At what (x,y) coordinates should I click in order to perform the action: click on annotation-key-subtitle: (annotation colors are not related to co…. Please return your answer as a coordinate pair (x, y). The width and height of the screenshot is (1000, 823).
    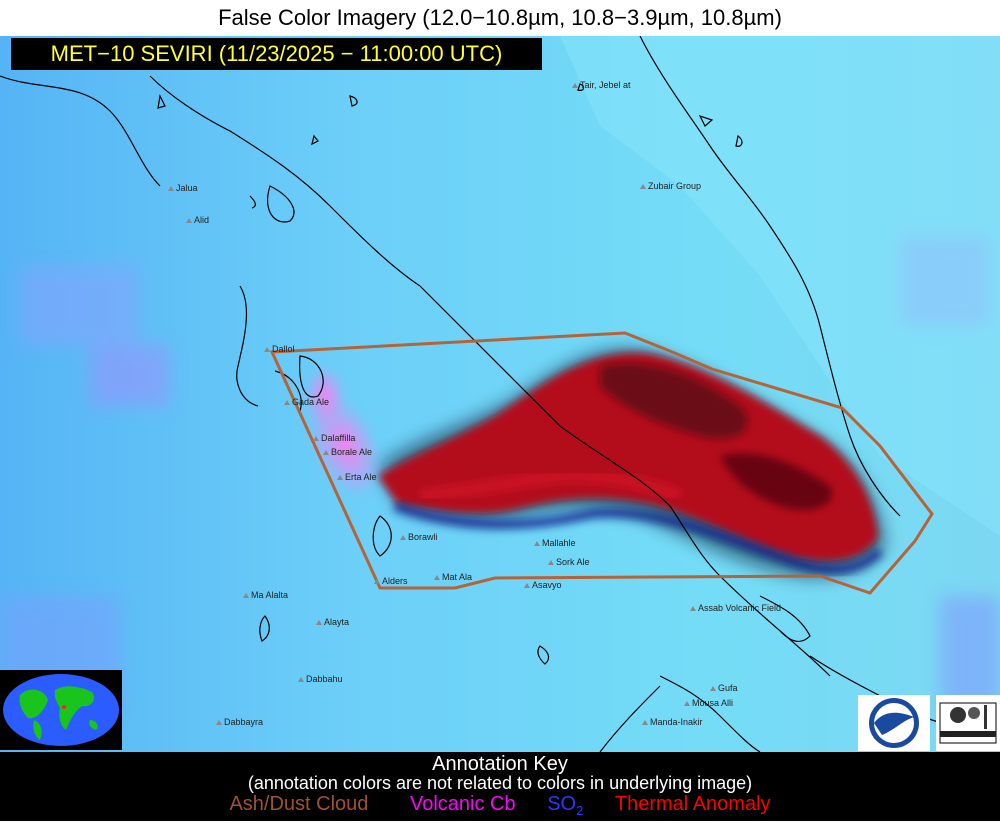
    Looking at the image, I should click on (500, 783).